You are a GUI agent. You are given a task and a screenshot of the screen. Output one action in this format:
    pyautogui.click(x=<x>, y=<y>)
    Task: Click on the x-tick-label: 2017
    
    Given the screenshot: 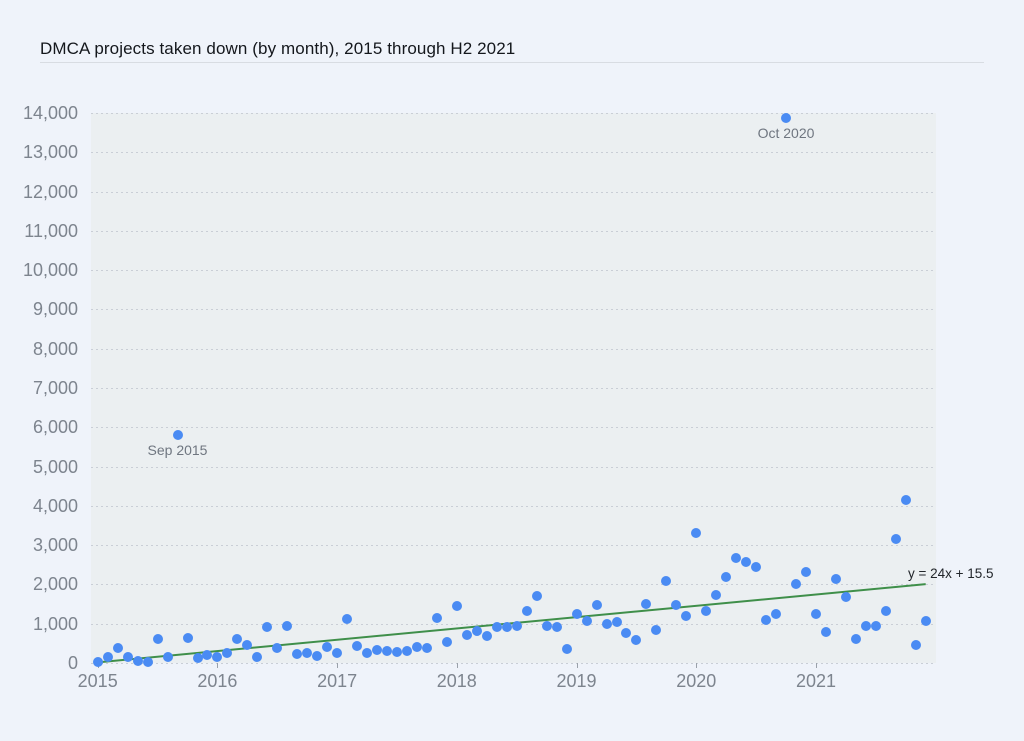 What is the action you would take?
    pyautogui.click(x=337, y=681)
    